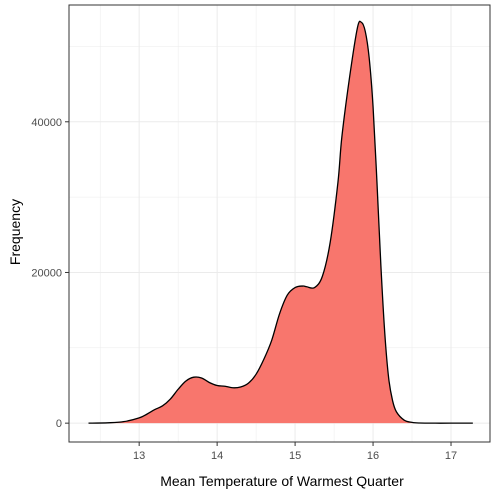 This screenshot has width=500, height=500. What do you see at coordinates (46, 123) in the screenshot?
I see `y-tick-label: 40000` at bounding box center [46, 123].